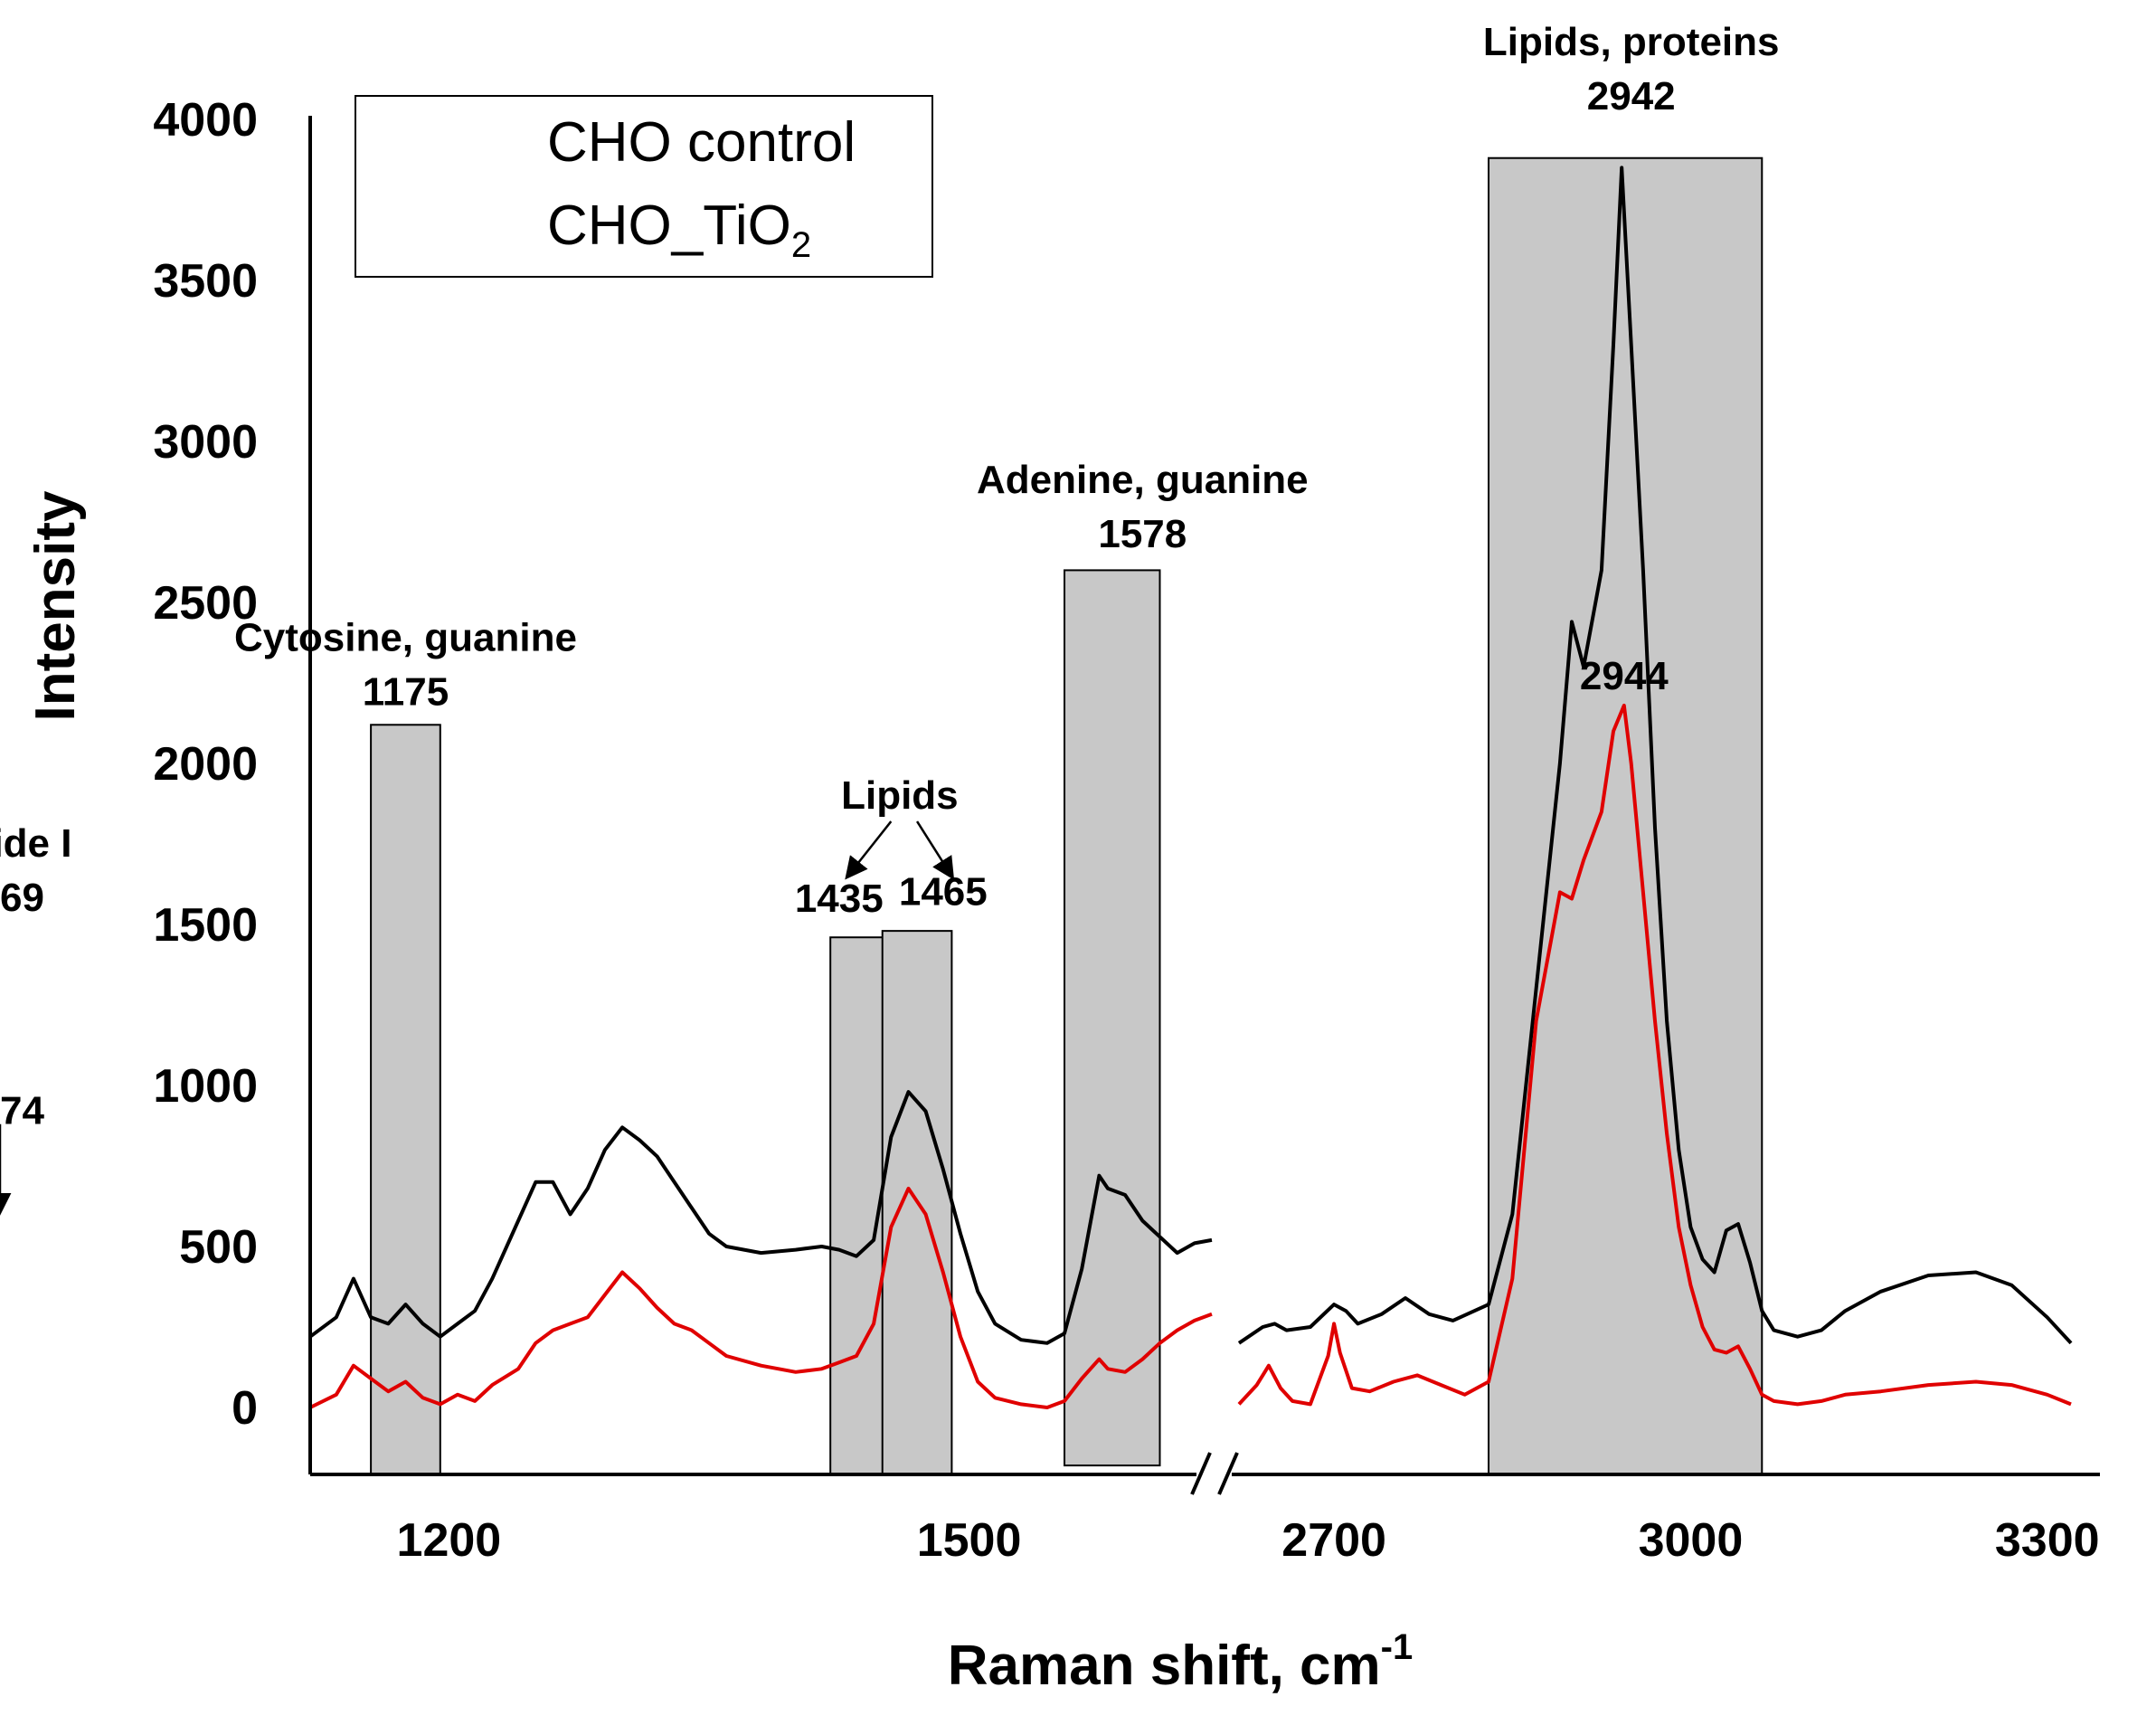  Describe the element at coordinates (1164, 1666) in the screenshot. I see `x-axis-title-text: Raman shift, cm` at that location.